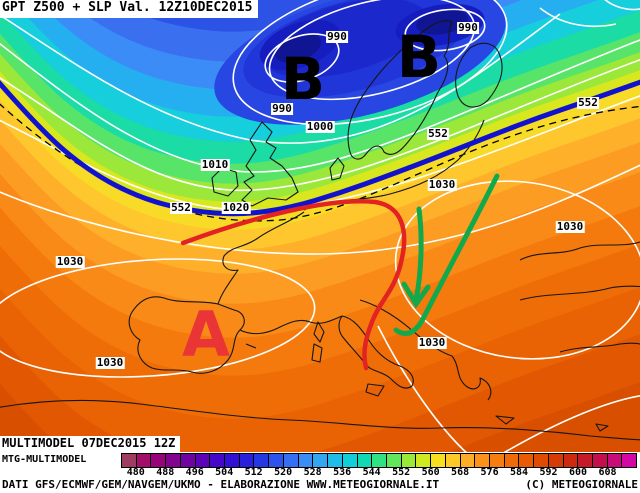 This screenshot has width=640, height=493. What do you see at coordinates (371, 472) in the screenshot?
I see `colorbar-tick: 544` at bounding box center [371, 472].